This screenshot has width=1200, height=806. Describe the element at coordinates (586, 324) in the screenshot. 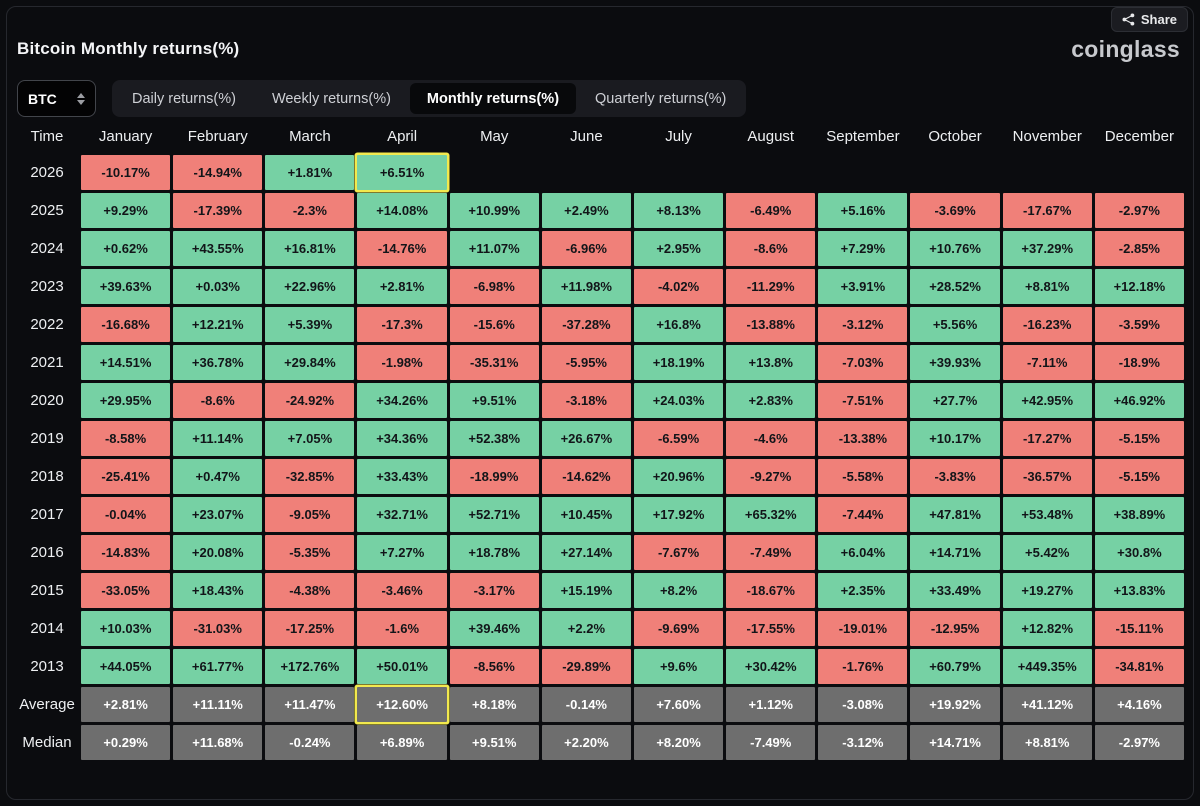

I see `return-cell-2022-june: -37.28%` at that location.